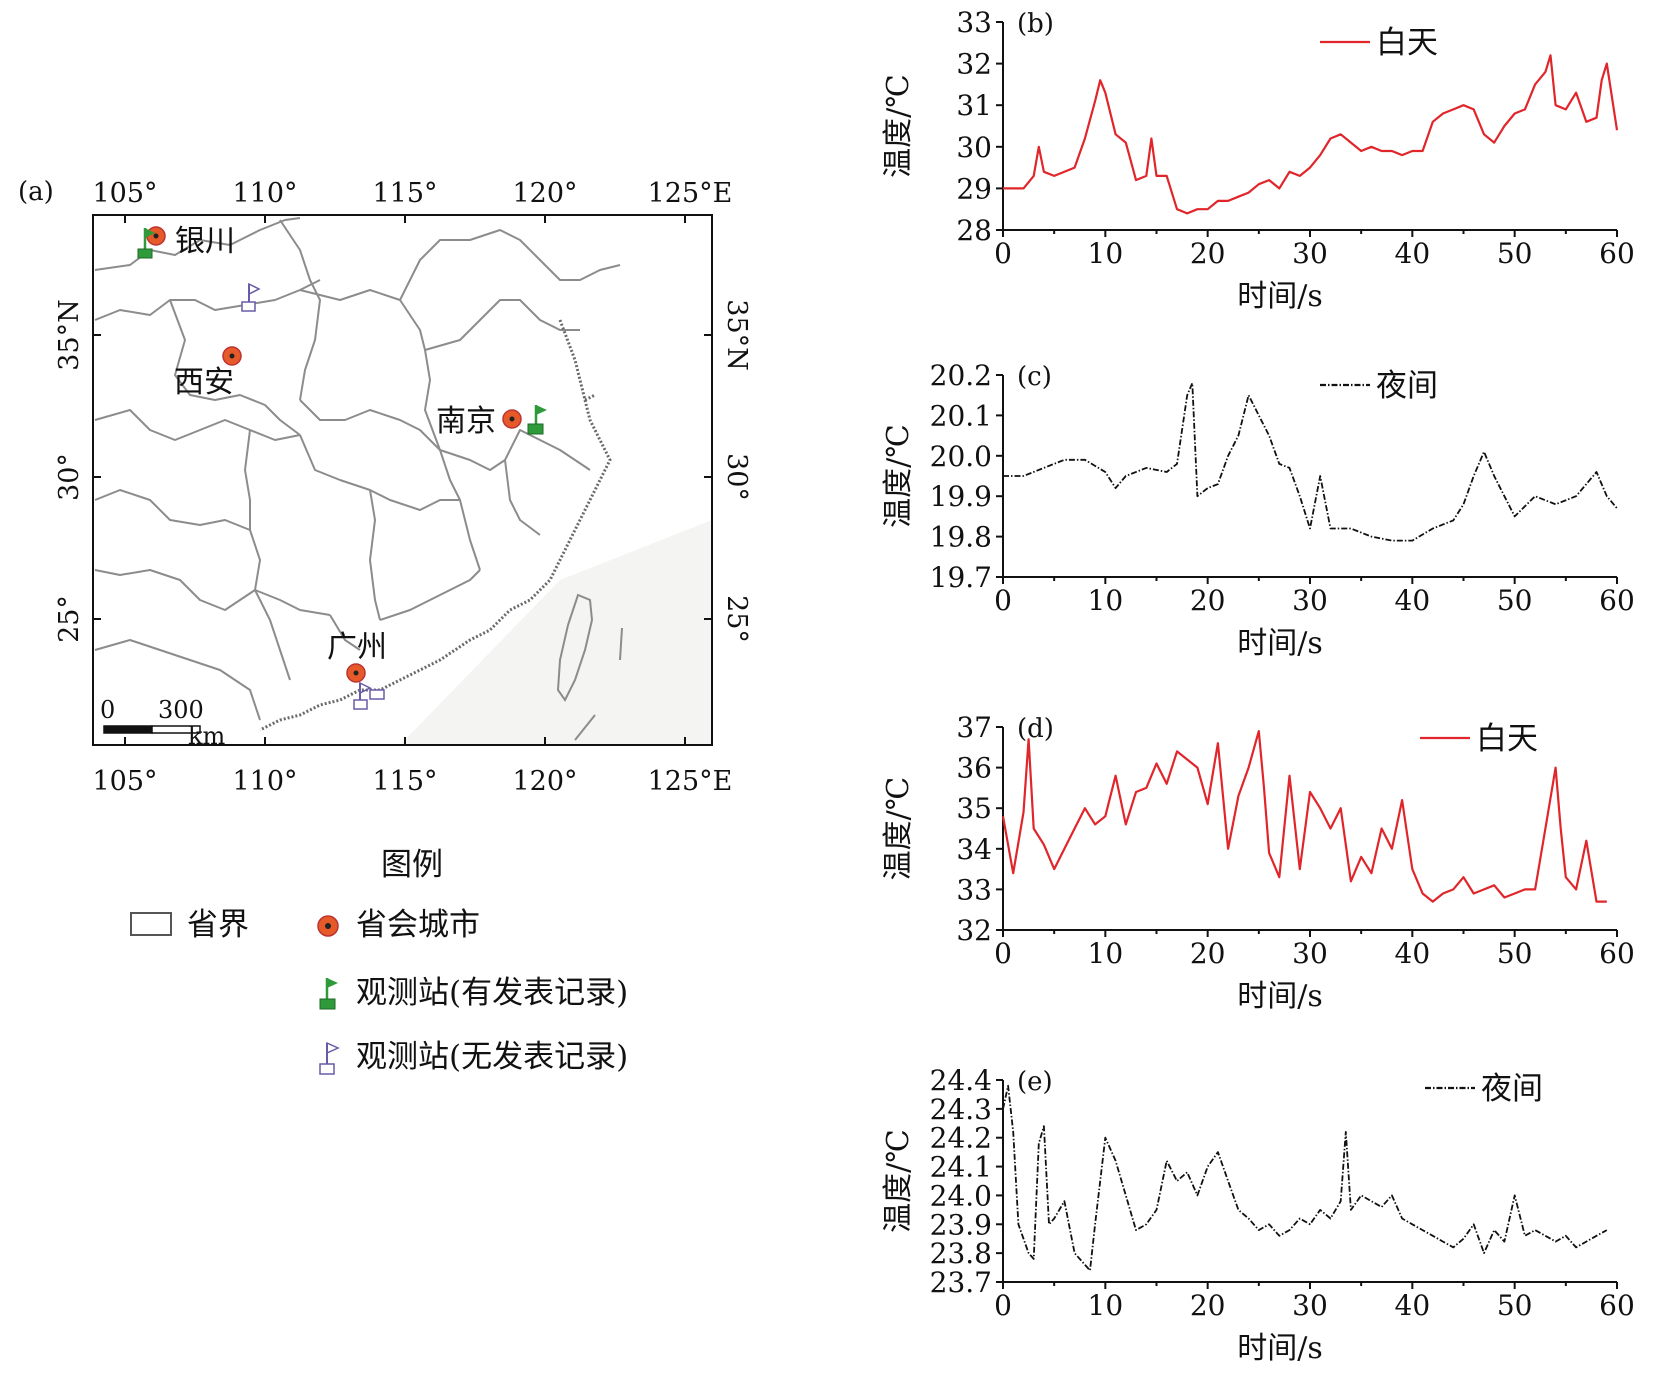  Describe the element at coordinates (961, 415) in the screenshot. I see `y-tick-label: 20.1` at that location.